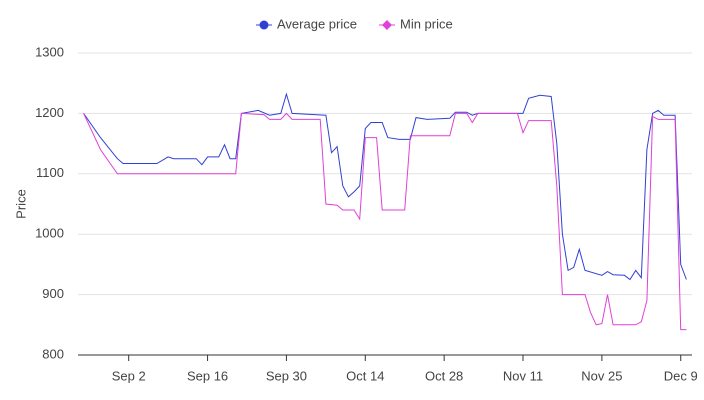  I want to click on y-tick-label: 1000, so click(49, 233).